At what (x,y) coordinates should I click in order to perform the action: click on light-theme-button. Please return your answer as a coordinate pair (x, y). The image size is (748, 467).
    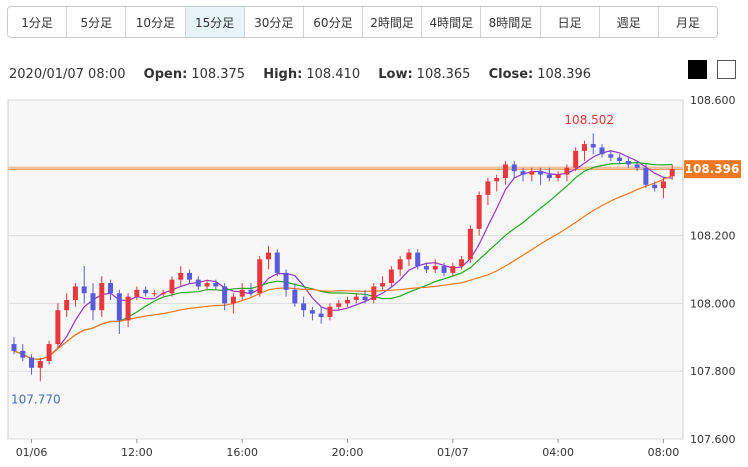
    Looking at the image, I should click on (726, 69).